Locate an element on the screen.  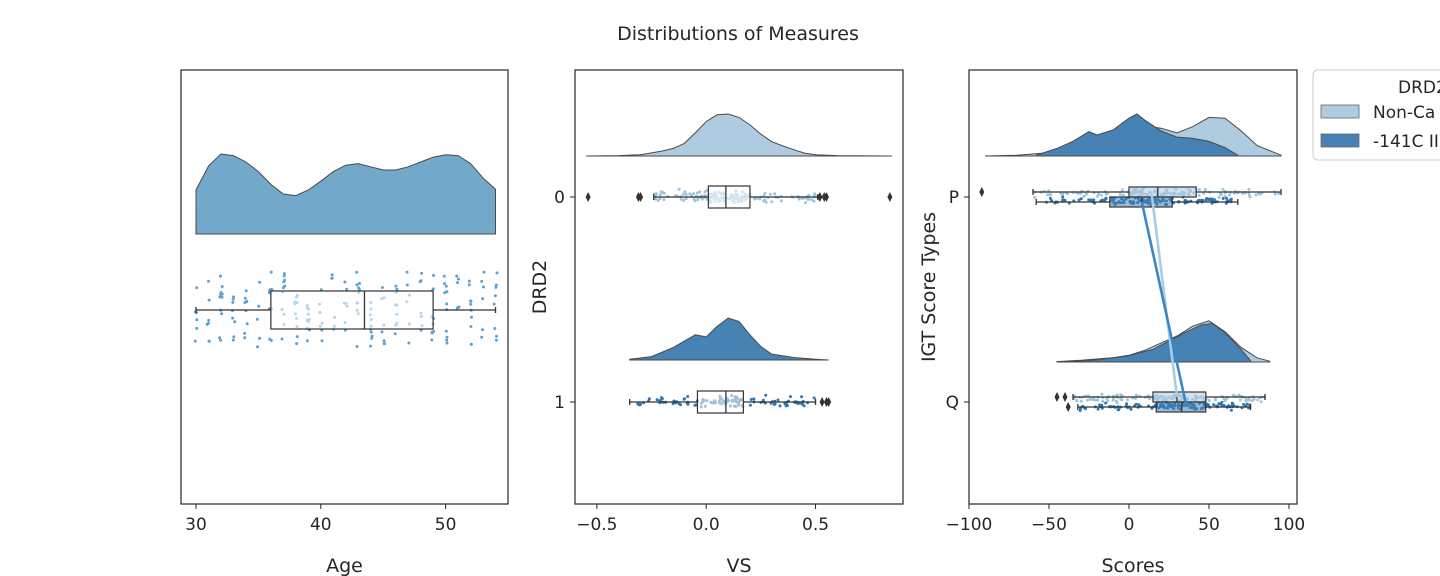
x-tick-label: 40 is located at coordinates (321, 525).